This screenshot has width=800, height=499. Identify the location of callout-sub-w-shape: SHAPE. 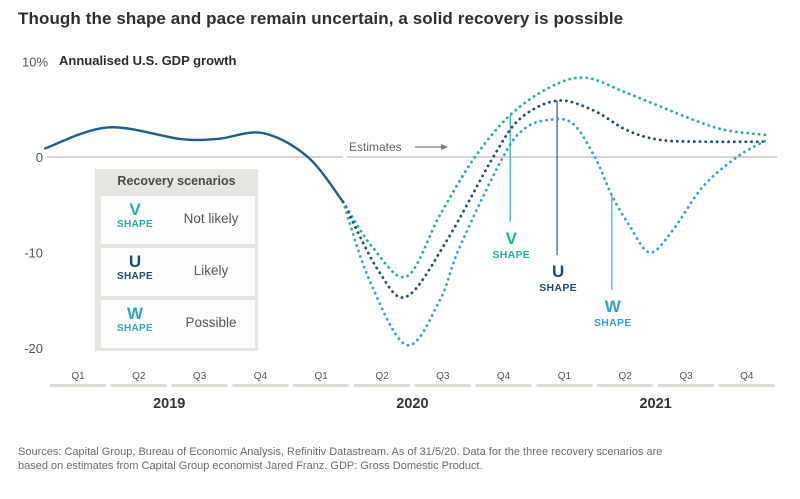
(613, 323).